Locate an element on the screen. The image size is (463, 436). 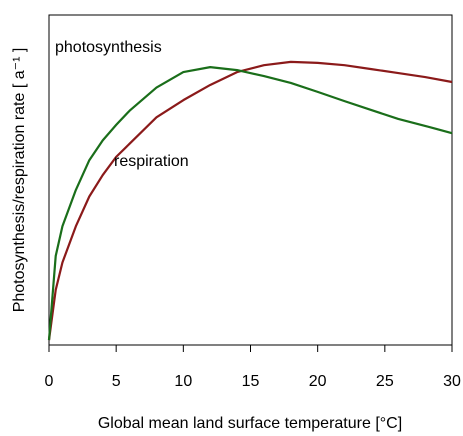
series-label: respiration is located at coordinates (151, 161).